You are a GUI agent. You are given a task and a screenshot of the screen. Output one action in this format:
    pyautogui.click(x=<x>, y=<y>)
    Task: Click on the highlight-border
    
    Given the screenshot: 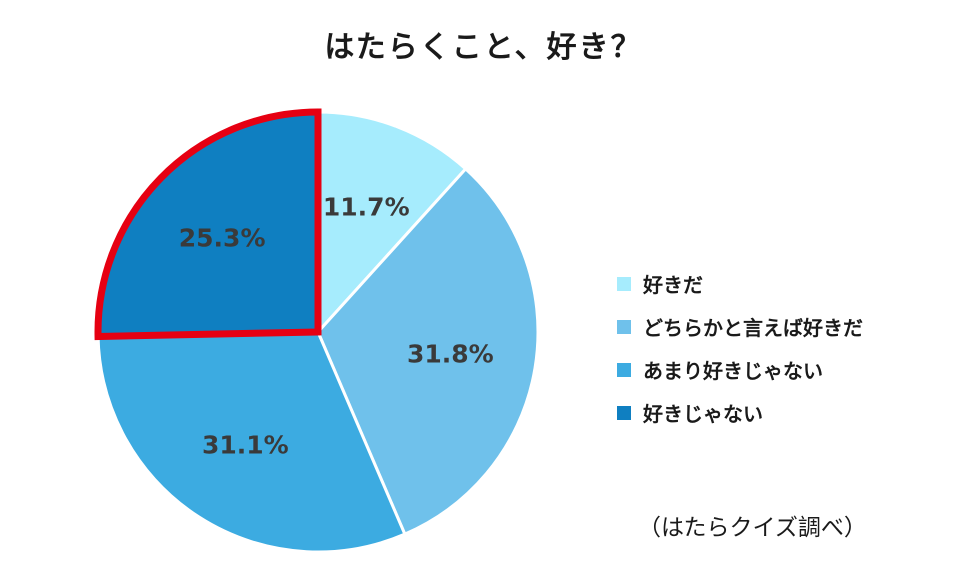 What is the action you would take?
    pyautogui.click(x=208, y=224)
    